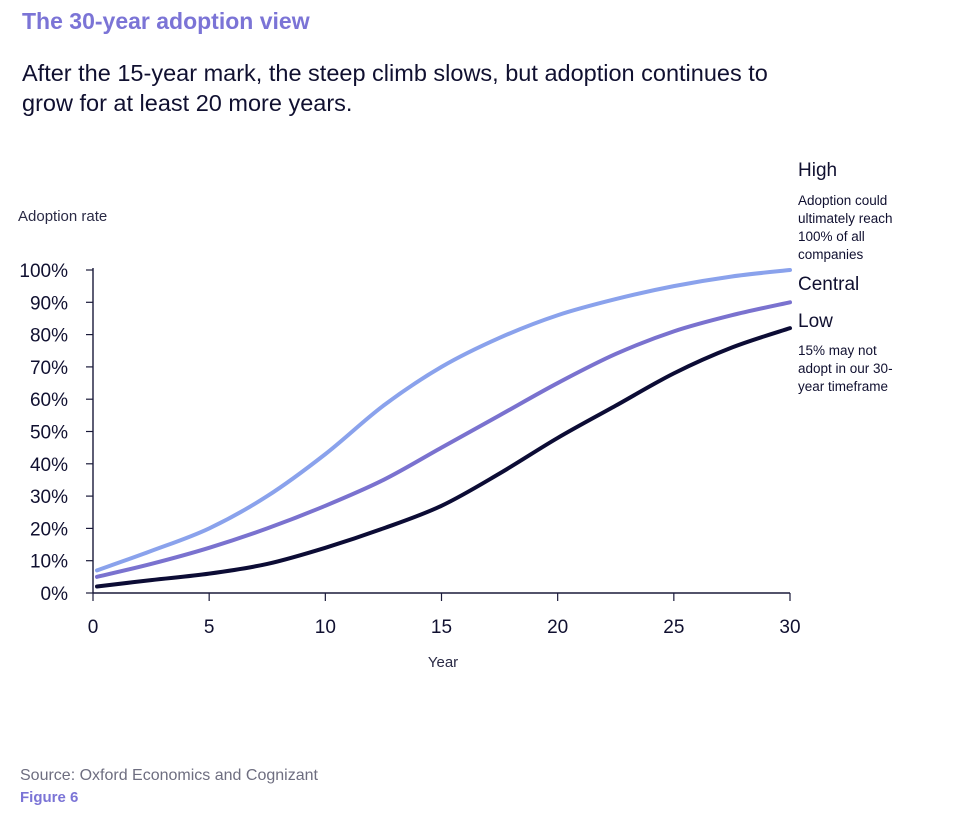 The height and width of the screenshot is (824, 956). Describe the element at coordinates (441, 627) in the screenshot. I see `x-tick-label: 15` at that location.